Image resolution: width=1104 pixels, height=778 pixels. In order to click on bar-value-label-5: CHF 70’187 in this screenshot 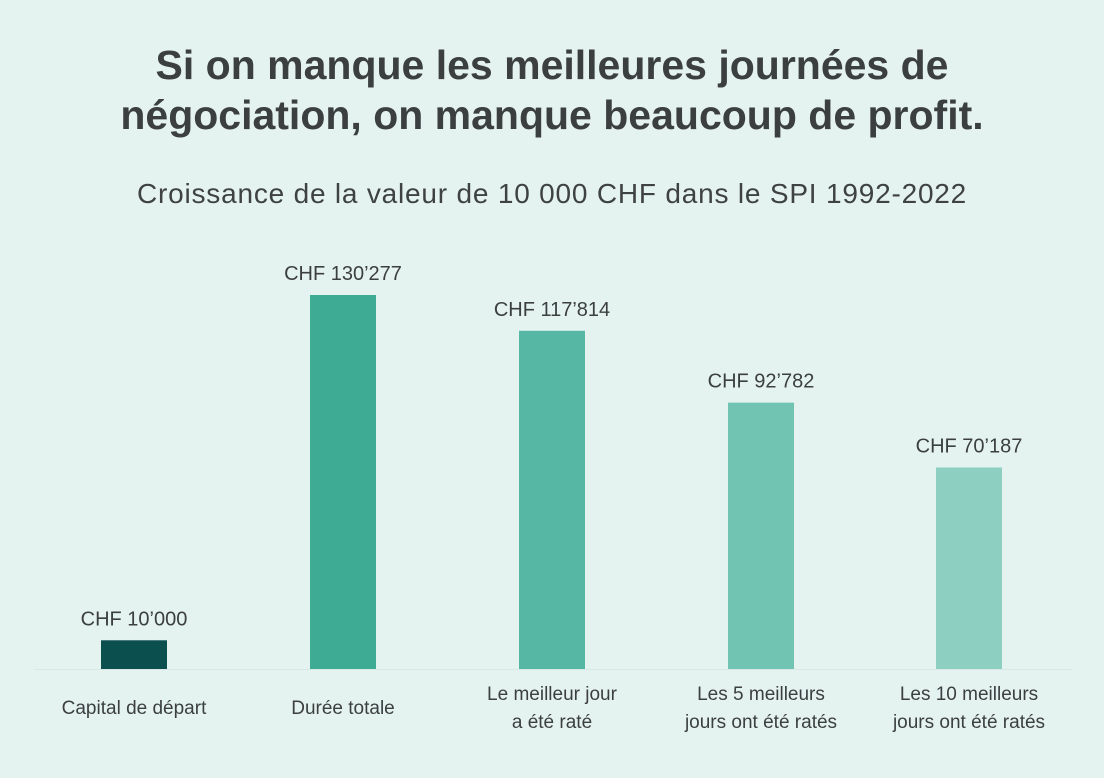, I will do `click(969, 447)`.